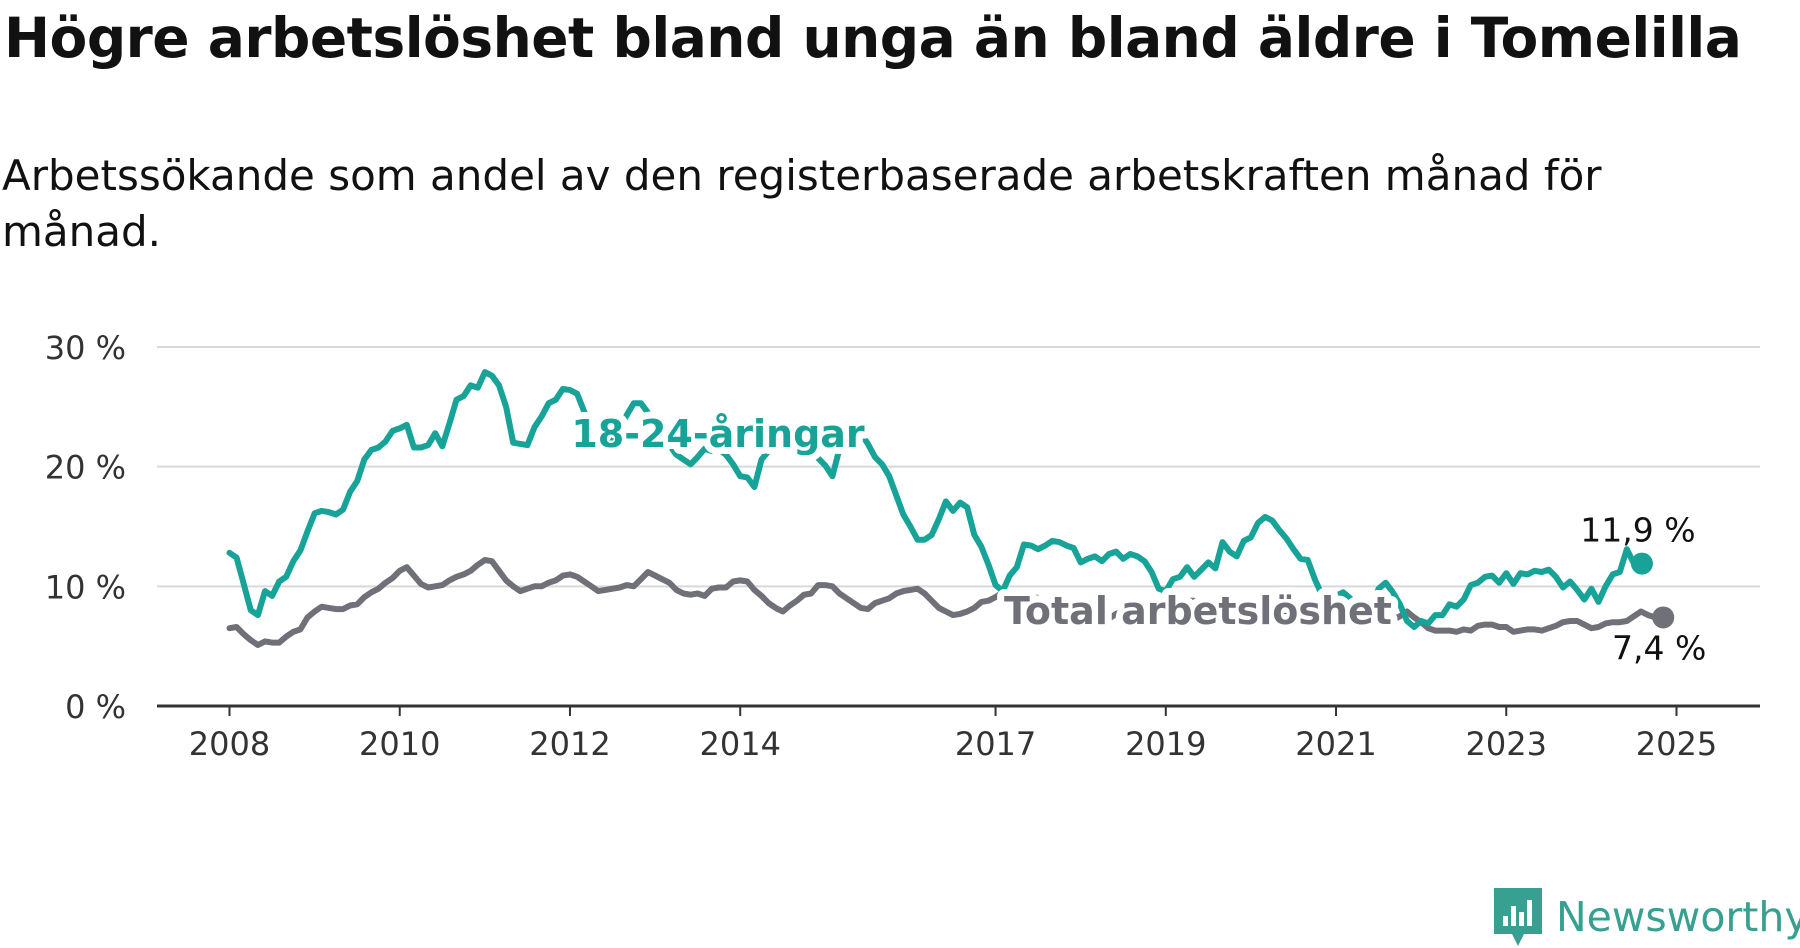  What do you see at coordinates (85, 348) in the screenshot?
I see `y-tick-label: 30 %` at bounding box center [85, 348].